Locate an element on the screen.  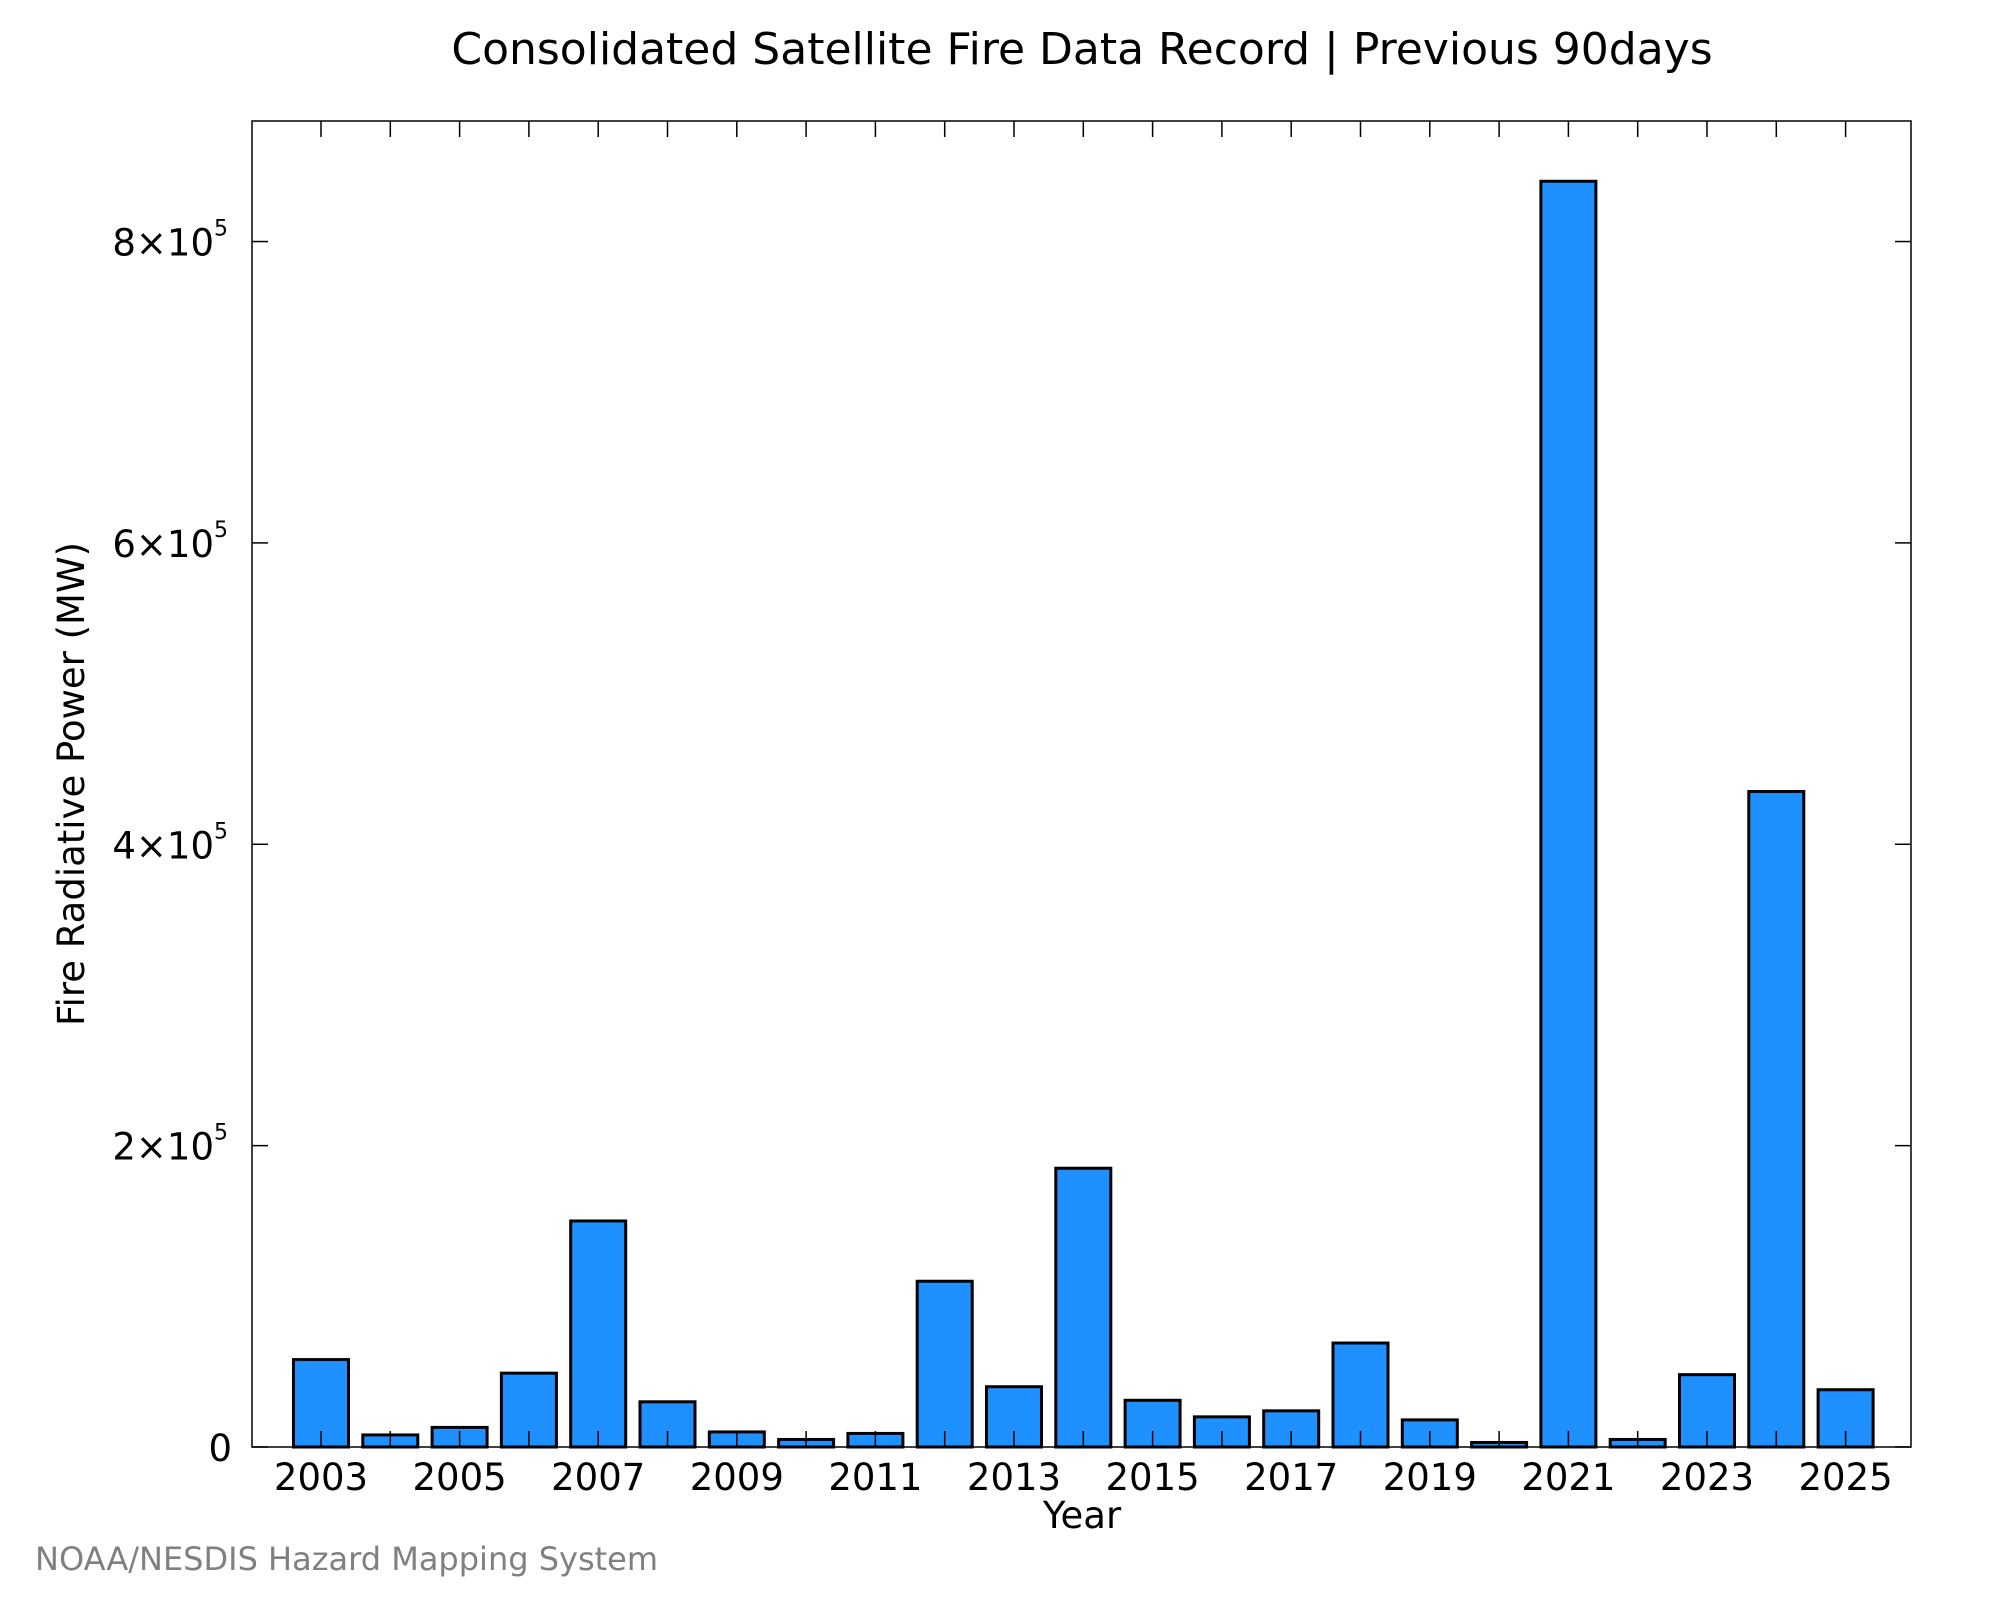
x-tick-label-2023: 2023 is located at coordinates (1707, 1477).